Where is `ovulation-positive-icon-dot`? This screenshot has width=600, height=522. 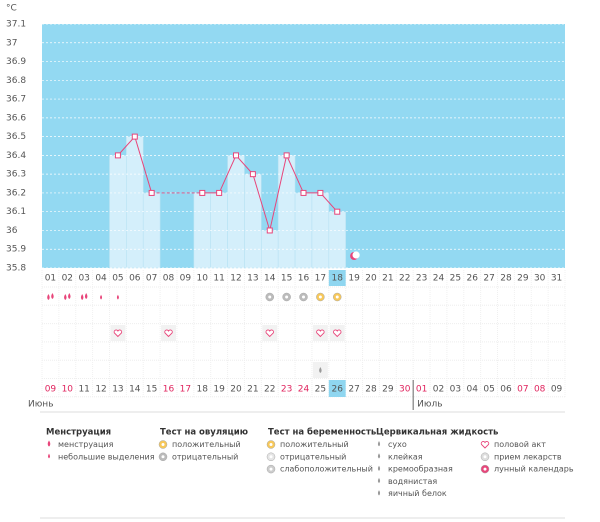 ovulation-positive-icon-dot is located at coordinates (337, 297).